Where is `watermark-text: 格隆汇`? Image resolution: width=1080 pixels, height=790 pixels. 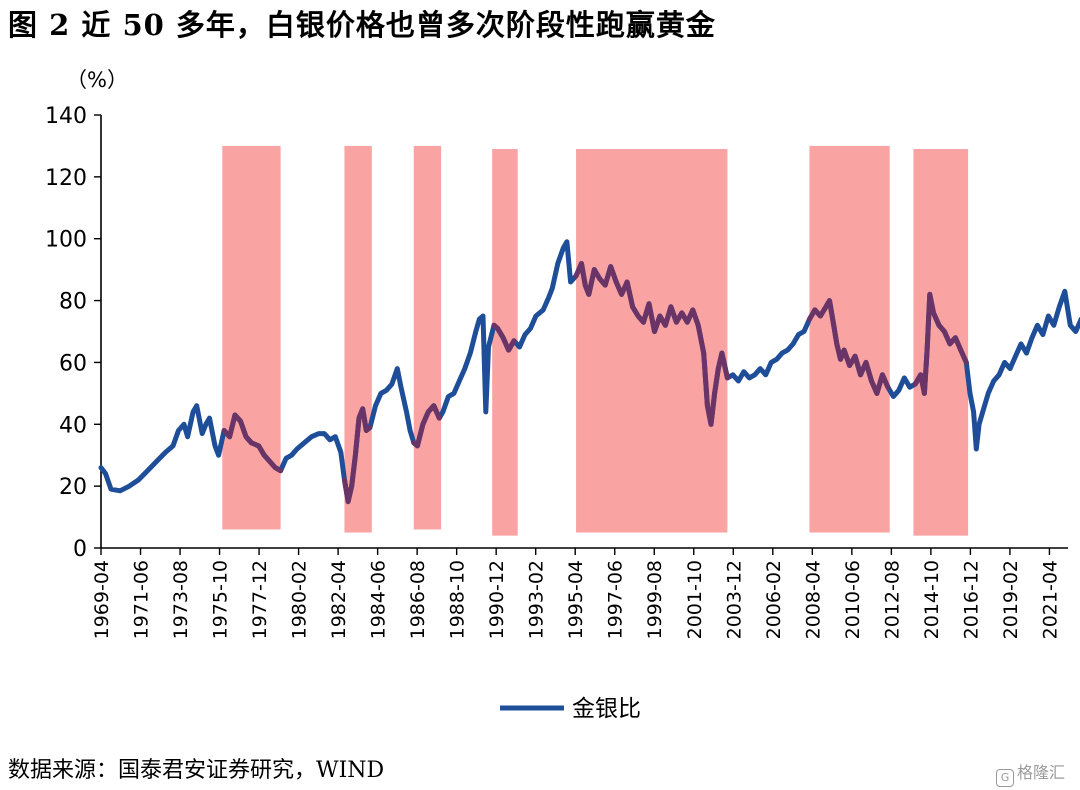
watermark-text: 格隆汇 is located at coordinates (1041, 772).